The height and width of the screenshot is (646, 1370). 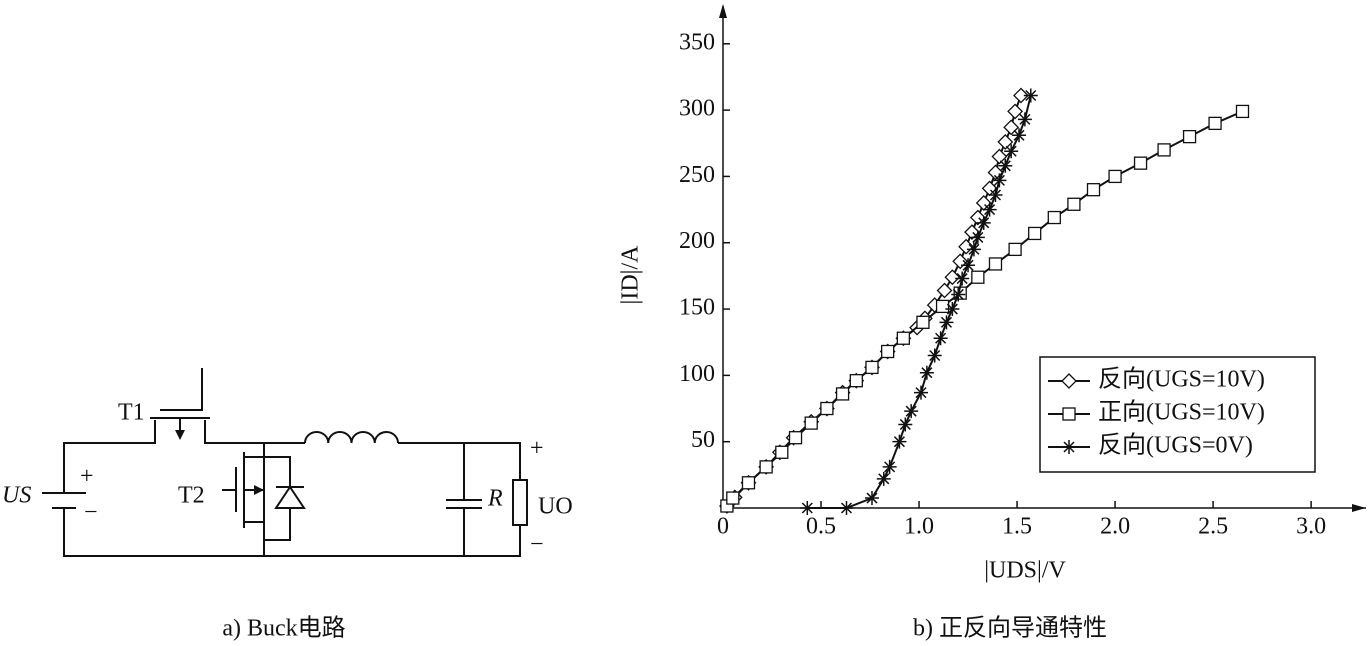 I want to click on caption: b) 正反向导通特性, so click(x=1010, y=628).